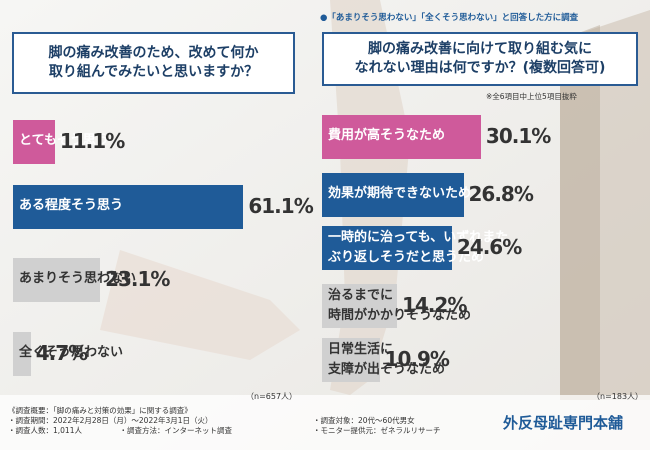 Image resolution: width=650 pixels, height=450 pixels. I want to click on brand-name: 外反母趾専門本舗, so click(563, 423).